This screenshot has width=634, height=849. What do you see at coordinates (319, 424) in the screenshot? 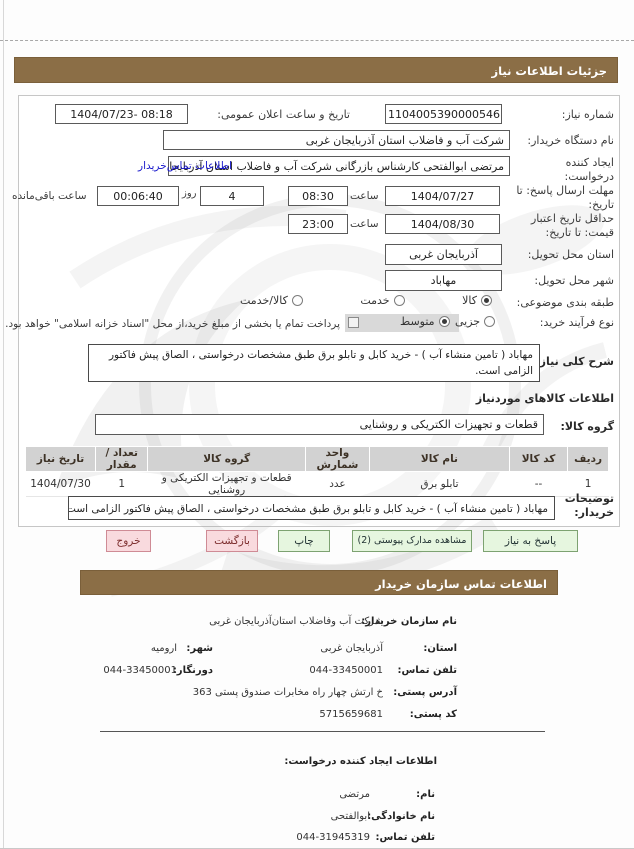
I see `goods-group-field: قطعات و تجهیزات الکتریکی و روشنایی` at bounding box center [319, 424].